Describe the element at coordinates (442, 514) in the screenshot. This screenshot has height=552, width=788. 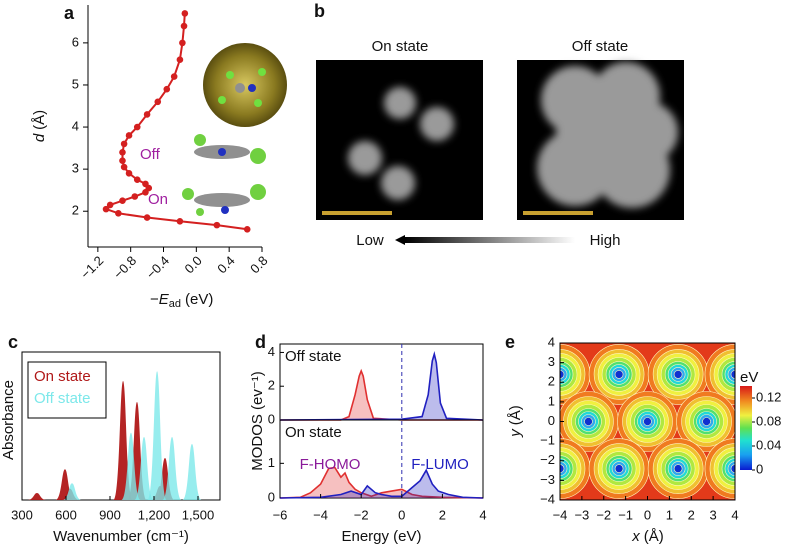
I see `x-tick-label: 2` at that location.